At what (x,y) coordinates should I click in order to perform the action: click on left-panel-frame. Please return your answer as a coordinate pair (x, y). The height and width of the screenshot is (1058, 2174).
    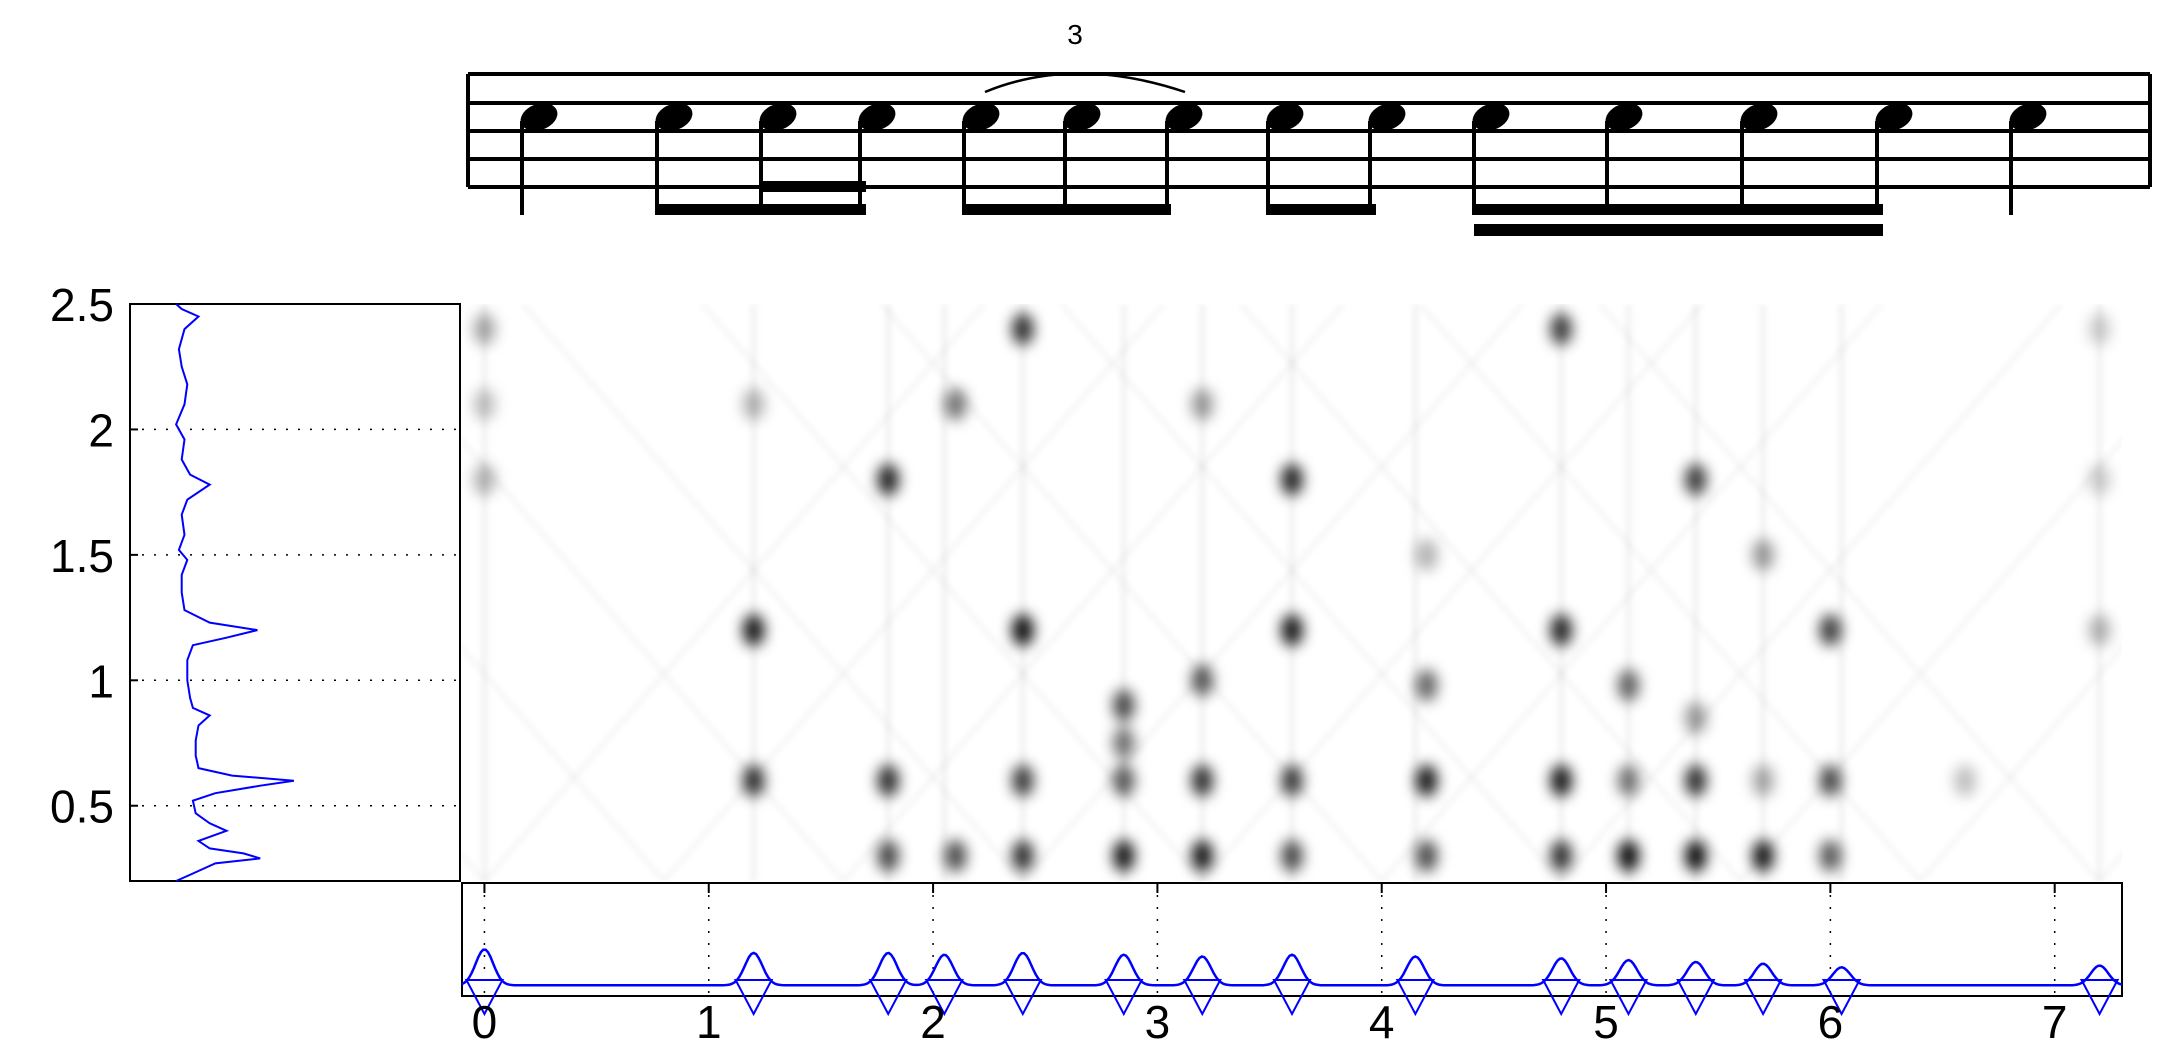
    Looking at the image, I should click on (295, 592).